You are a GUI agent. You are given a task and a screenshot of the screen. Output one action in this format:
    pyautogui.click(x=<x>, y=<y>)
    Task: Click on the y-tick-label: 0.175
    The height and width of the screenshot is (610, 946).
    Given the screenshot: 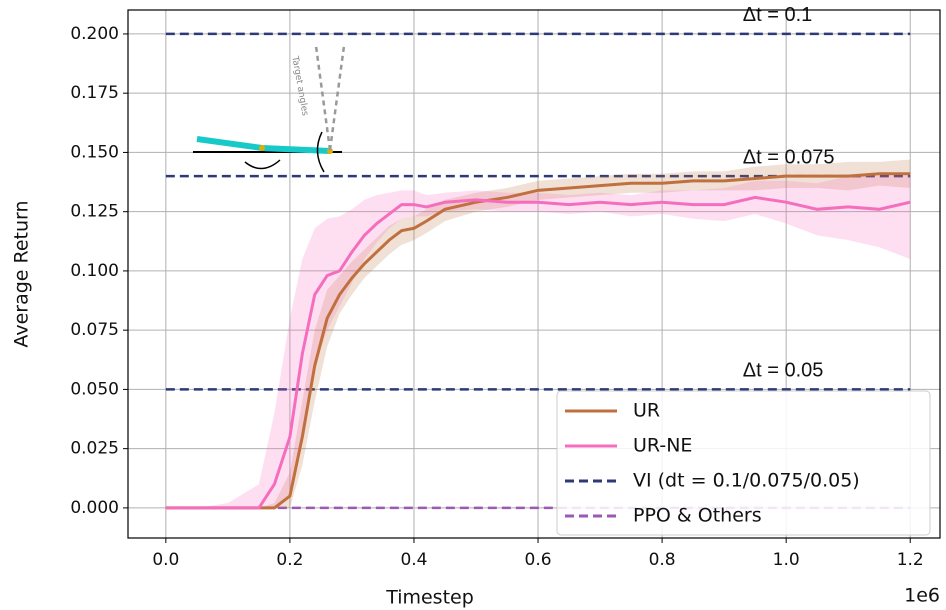 What is the action you would take?
    pyautogui.click(x=94, y=93)
    